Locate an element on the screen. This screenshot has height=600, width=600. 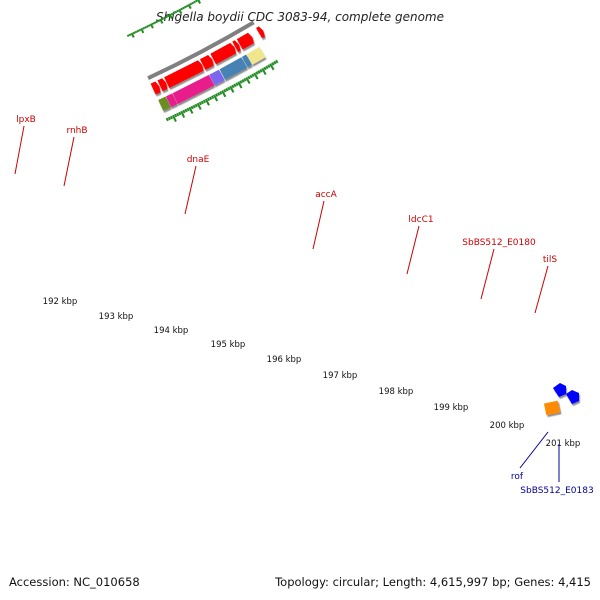
gene-label: dnaE is located at coordinates (198, 160).